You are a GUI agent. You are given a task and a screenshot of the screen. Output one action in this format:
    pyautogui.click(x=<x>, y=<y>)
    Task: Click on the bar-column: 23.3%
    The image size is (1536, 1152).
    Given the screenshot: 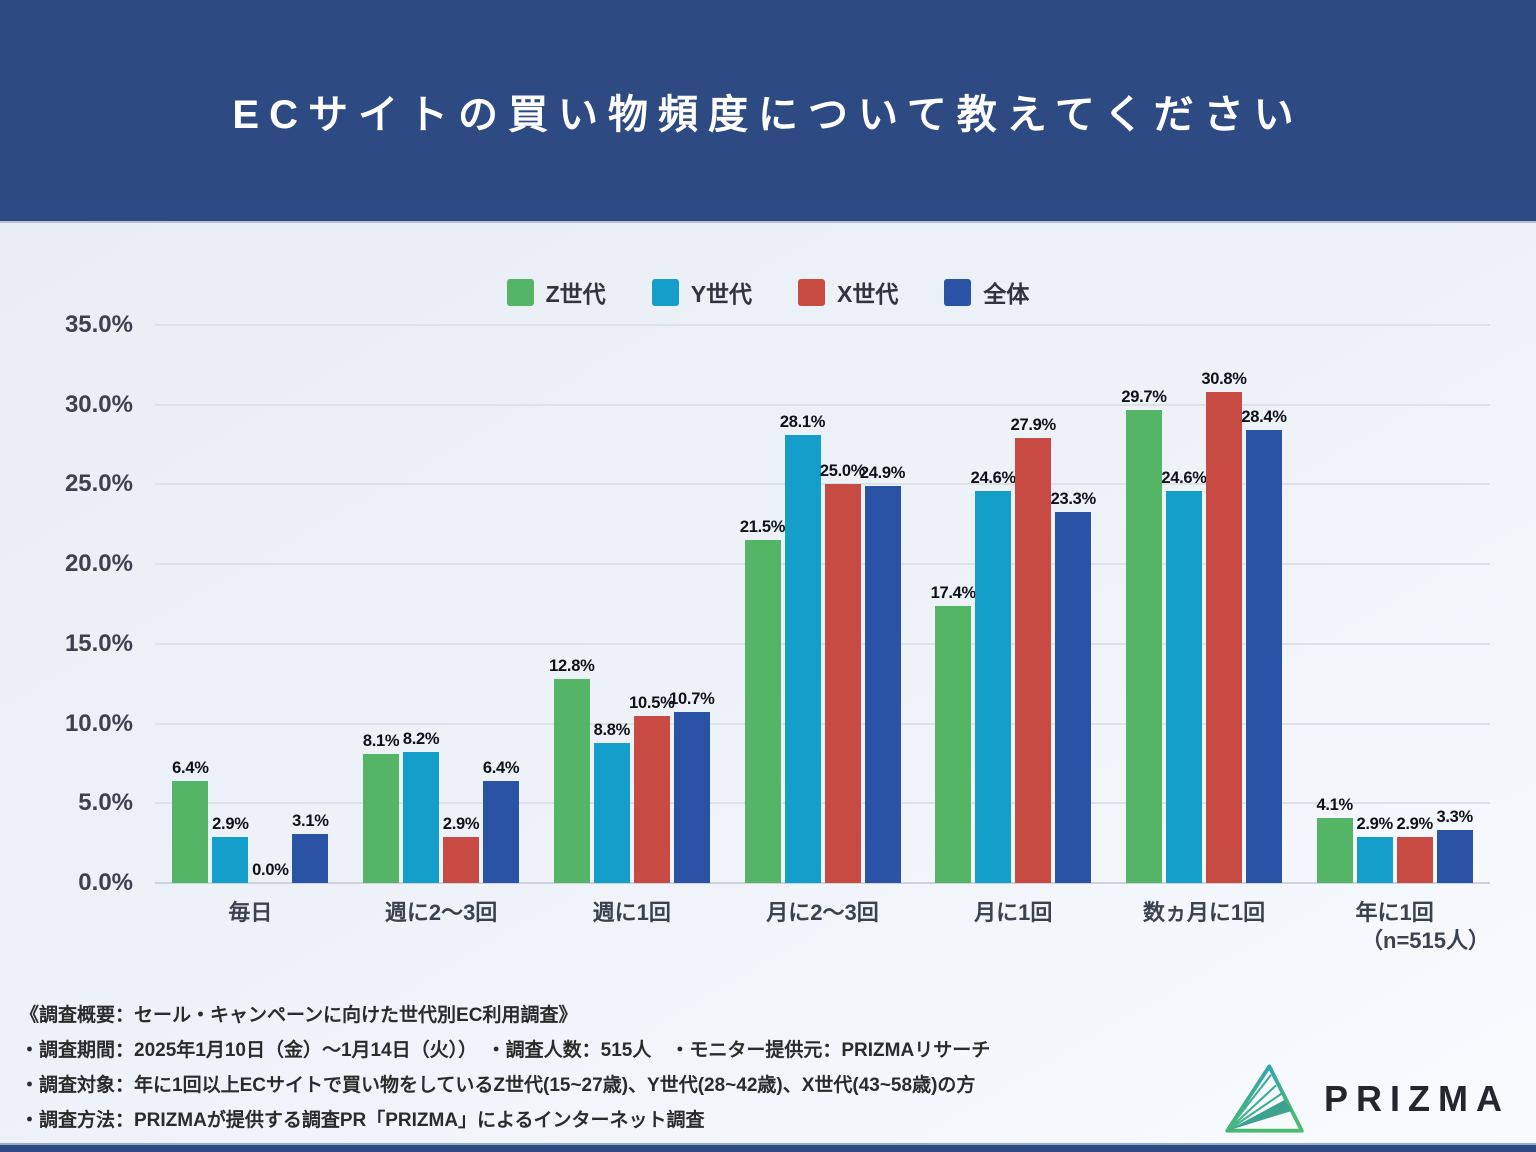 What is the action you would take?
    pyautogui.click(x=1073, y=604)
    